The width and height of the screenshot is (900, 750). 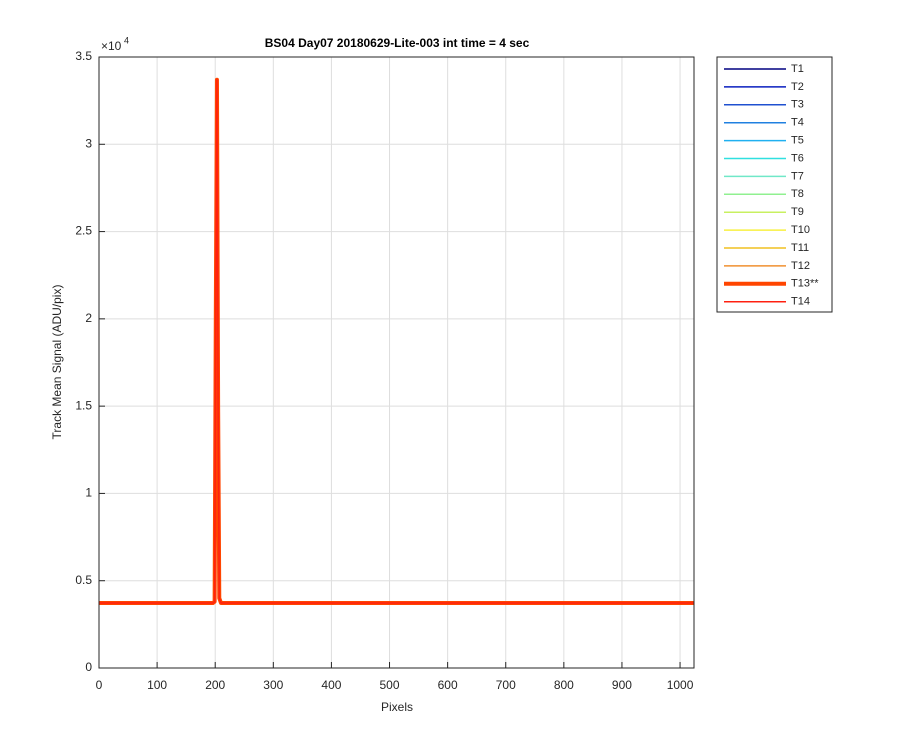 What do you see at coordinates (99, 685) in the screenshot?
I see `x-tick-label: 0` at bounding box center [99, 685].